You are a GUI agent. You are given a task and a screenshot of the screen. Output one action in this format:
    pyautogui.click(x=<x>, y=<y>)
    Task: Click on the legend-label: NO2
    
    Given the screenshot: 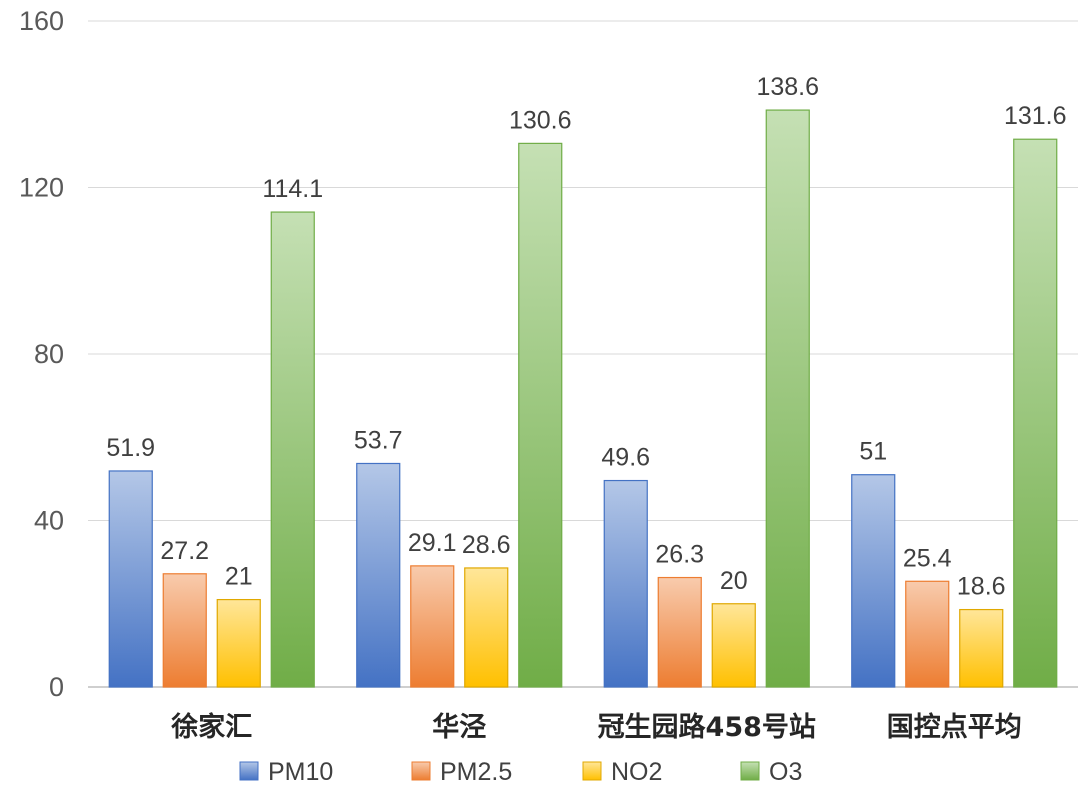 What is the action you would take?
    pyautogui.click(x=636, y=772)
    